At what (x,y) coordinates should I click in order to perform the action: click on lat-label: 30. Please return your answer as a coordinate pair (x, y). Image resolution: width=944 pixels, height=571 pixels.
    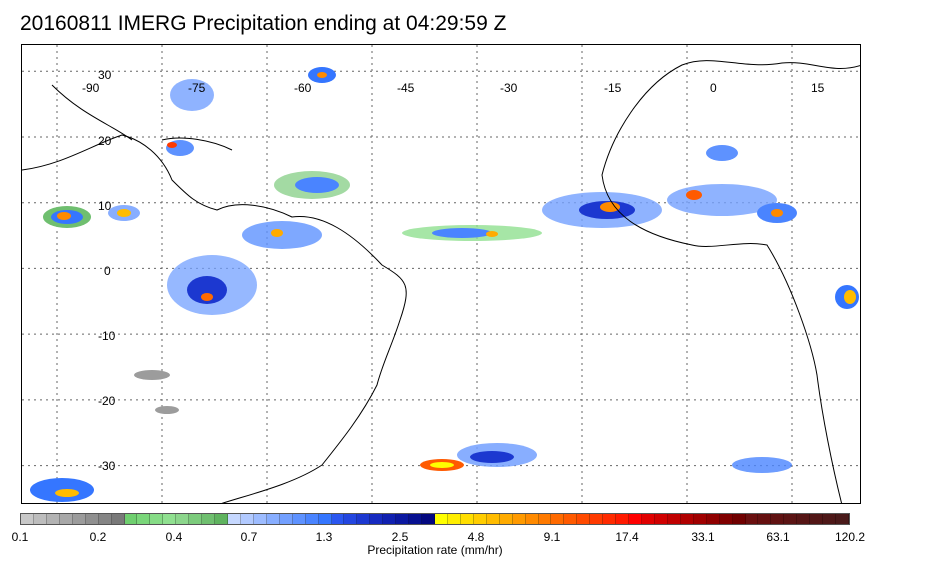
    Looking at the image, I should click on (105, 75).